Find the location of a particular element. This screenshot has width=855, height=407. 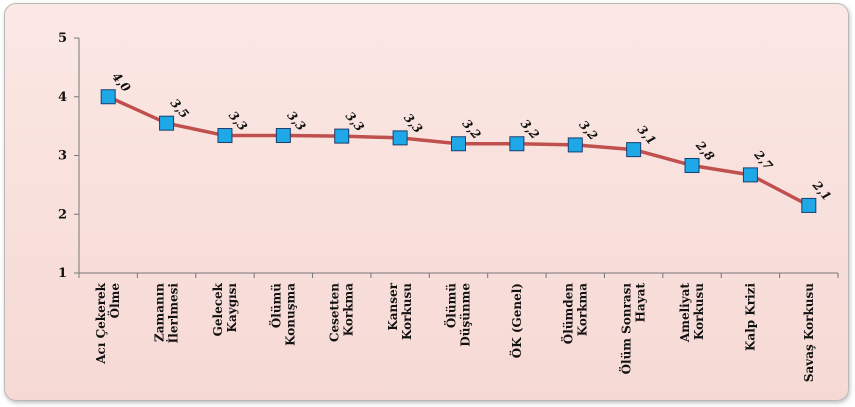

x-category-label: Hayat is located at coordinates (641, 303).